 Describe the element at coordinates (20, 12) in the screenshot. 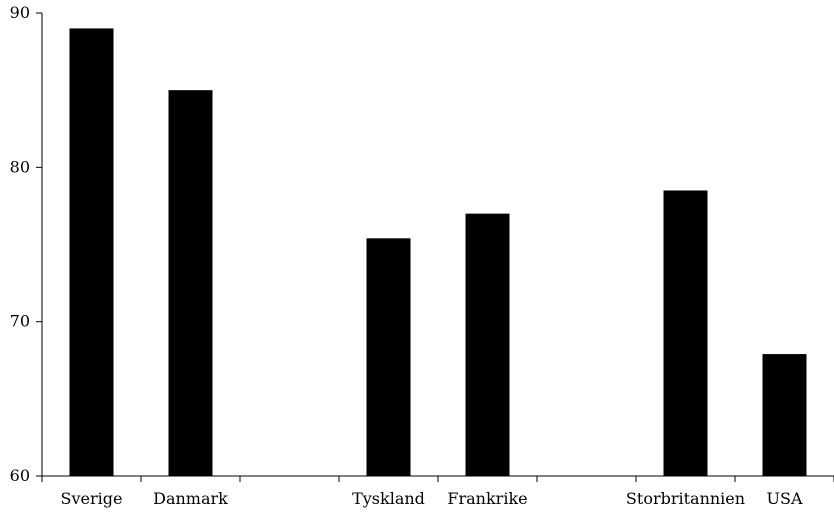

I see `y-tick-label: 90` at that location.